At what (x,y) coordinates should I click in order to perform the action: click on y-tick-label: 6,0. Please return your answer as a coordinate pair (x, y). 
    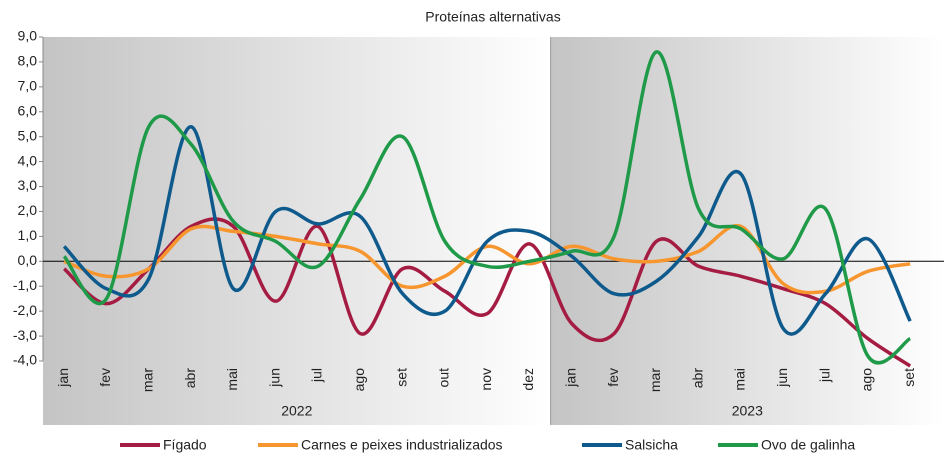
    Looking at the image, I should click on (28, 110).